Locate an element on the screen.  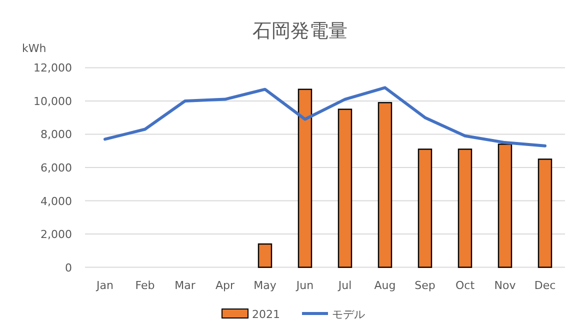
x-tick-label: Jan is located at coordinates (105, 285).